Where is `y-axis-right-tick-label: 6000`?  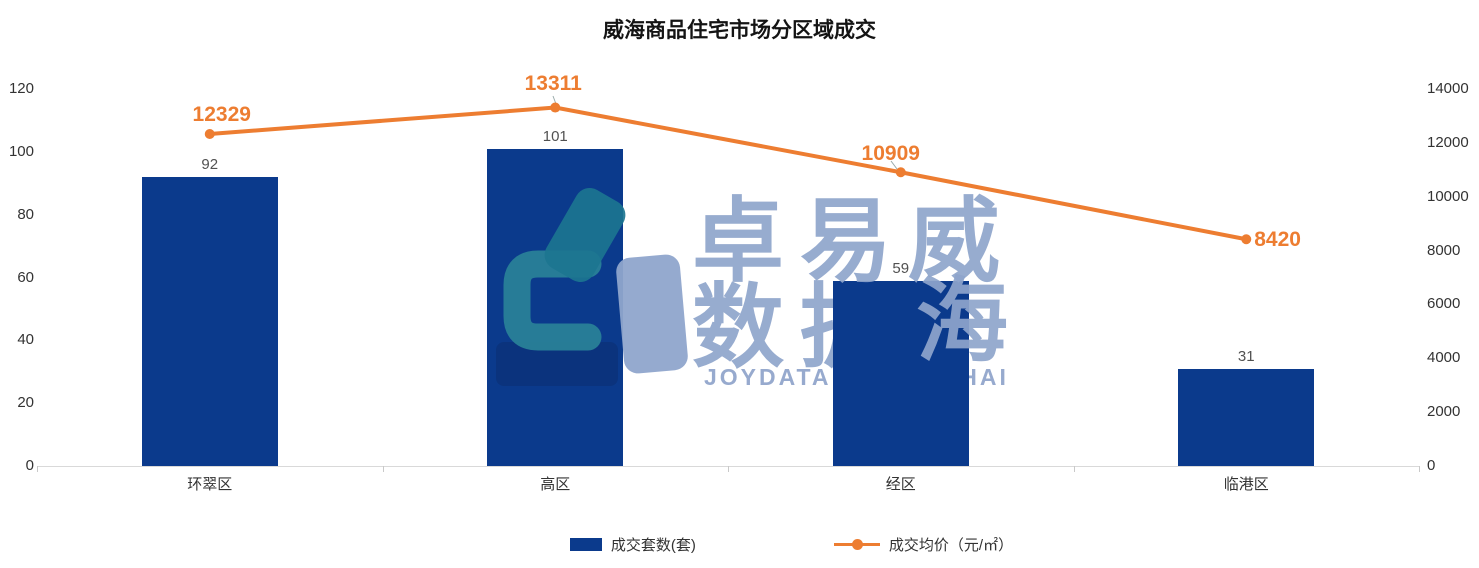 y-axis-right-tick-label: 6000 is located at coordinates (1444, 304).